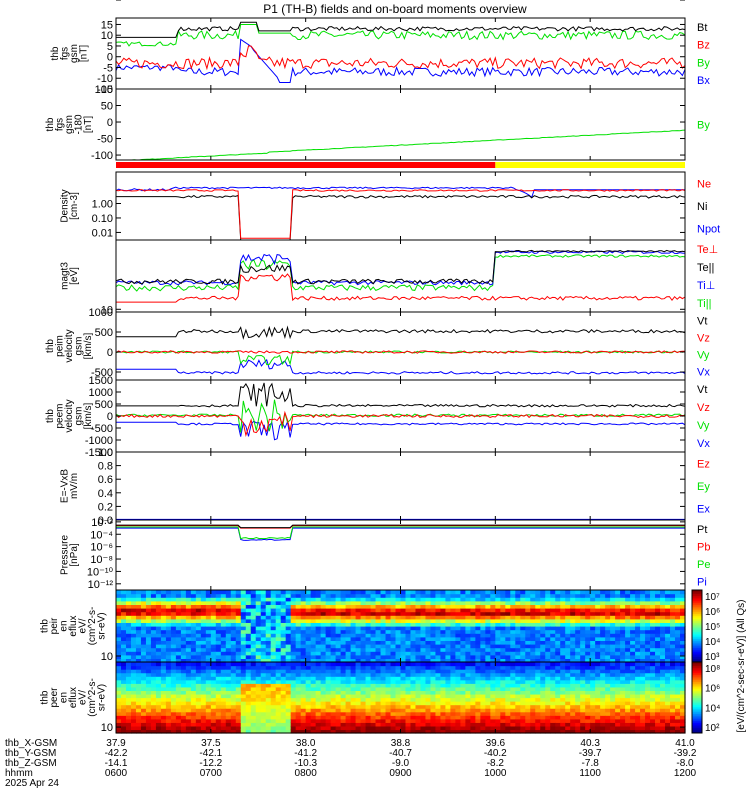  I want to click on legend-entry: Vx, so click(703, 373).